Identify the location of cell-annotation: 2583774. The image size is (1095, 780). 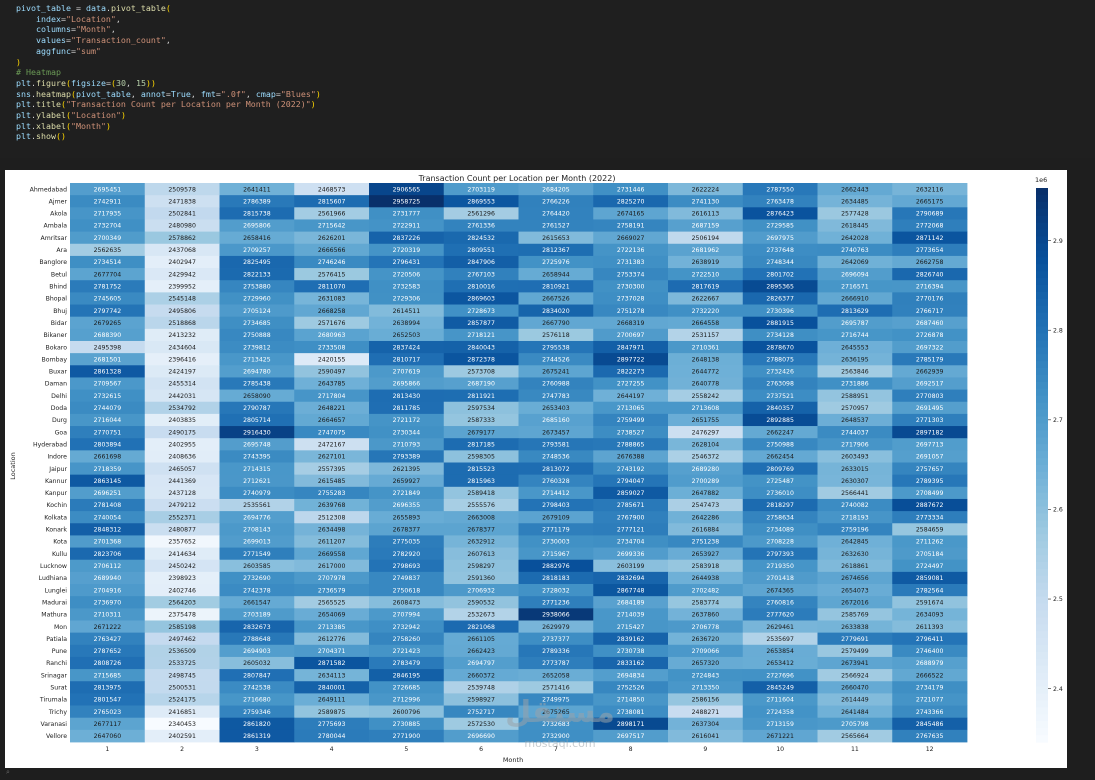
(706, 602).